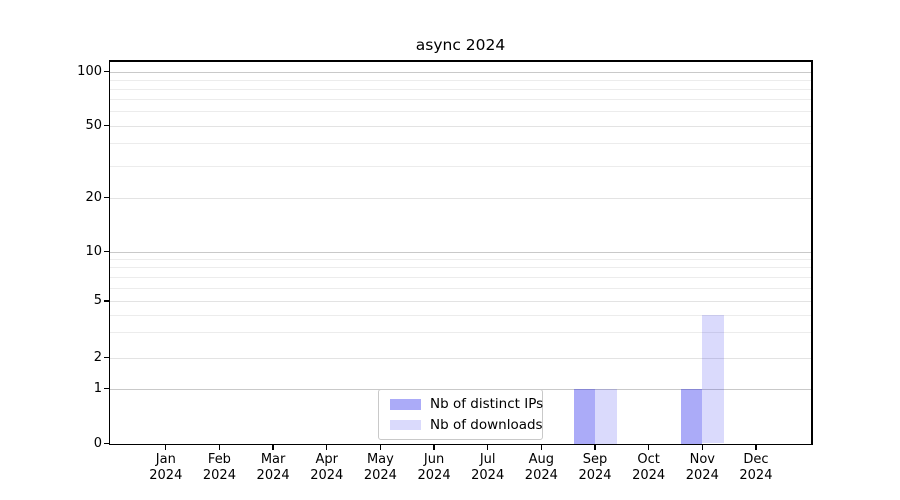  What do you see at coordinates (93, 125) in the screenshot?
I see `ytick-label-50: 50` at bounding box center [93, 125].